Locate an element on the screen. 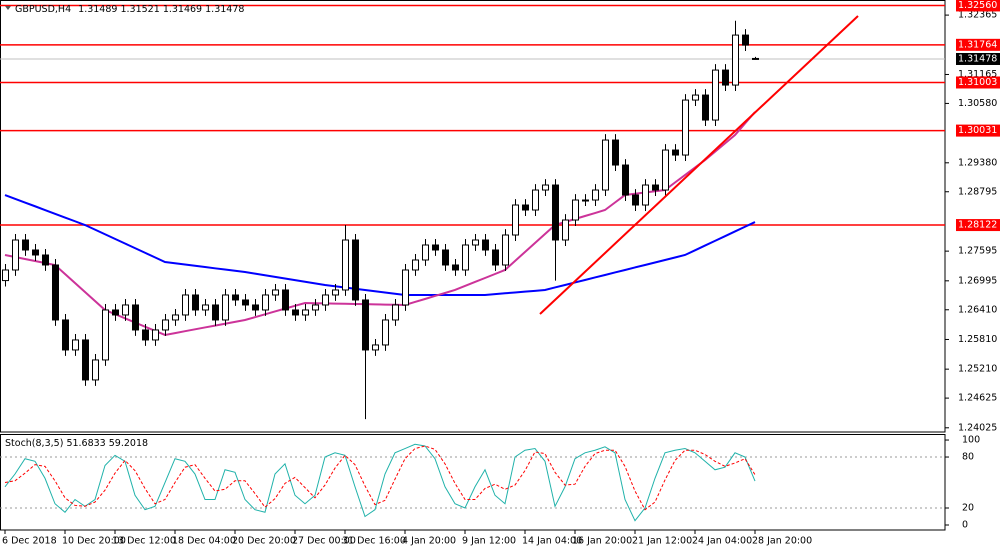 This screenshot has width=1000, height=550. x-tick-label: 20 Dec 20:00 is located at coordinates (264, 541).